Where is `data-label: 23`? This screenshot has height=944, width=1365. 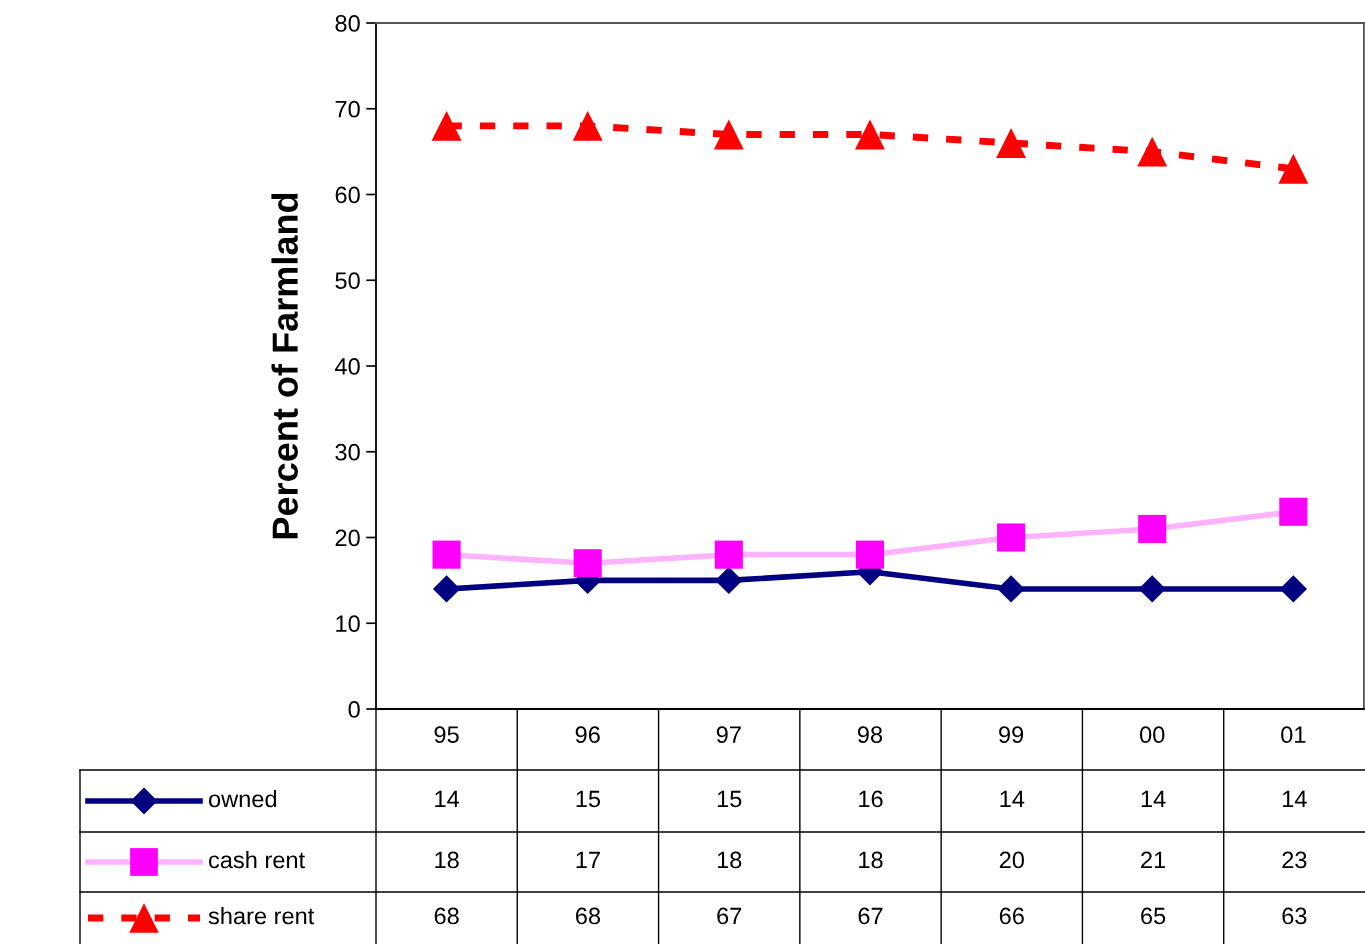 data-label: 23 is located at coordinates (1294, 860).